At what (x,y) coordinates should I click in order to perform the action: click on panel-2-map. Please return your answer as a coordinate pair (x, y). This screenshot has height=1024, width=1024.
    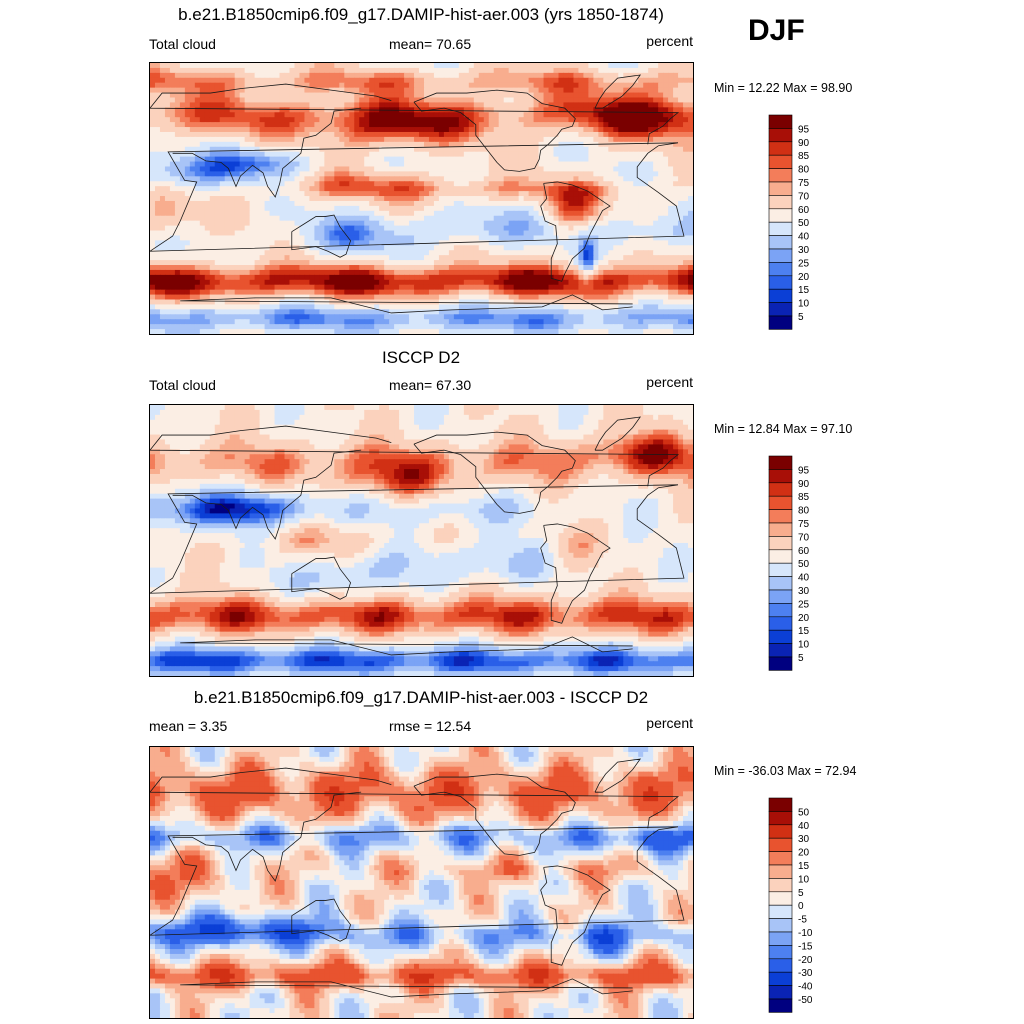
    Looking at the image, I should click on (421, 540).